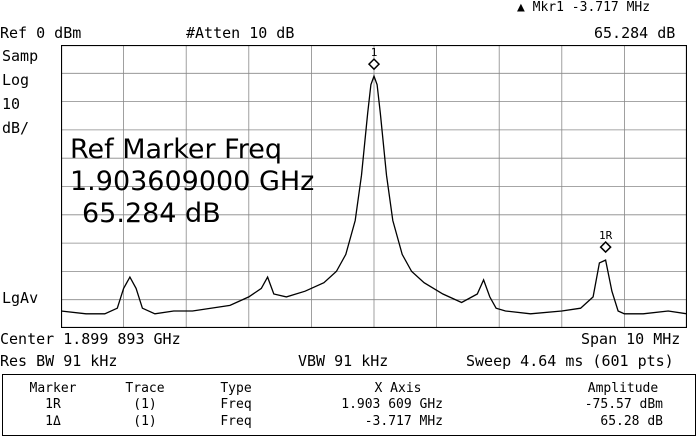  I want to click on center-freq-label: Center 1.899 893 GHz, so click(90, 339).